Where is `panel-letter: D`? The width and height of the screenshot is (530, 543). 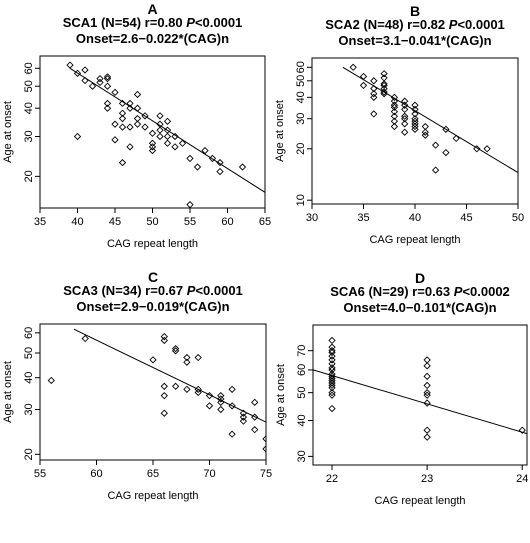 panel-letter: D is located at coordinates (420, 278).